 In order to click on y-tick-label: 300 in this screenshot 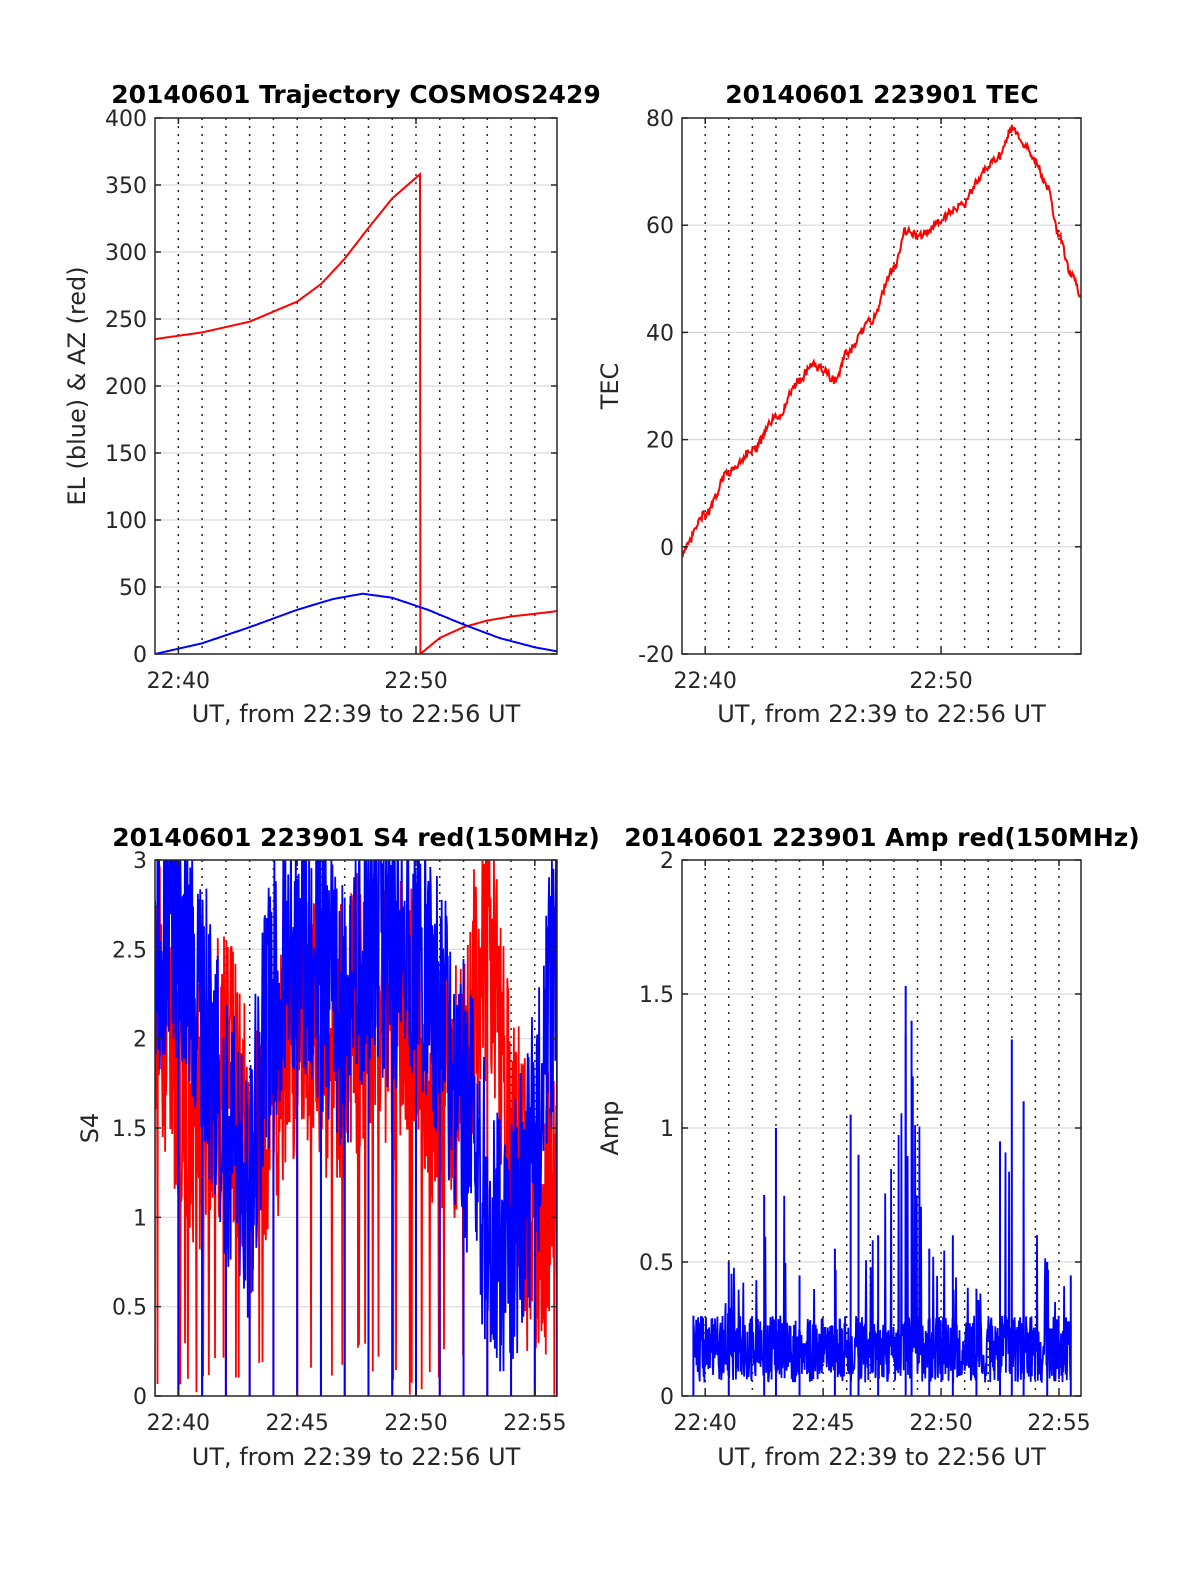, I will do `click(126, 253)`.